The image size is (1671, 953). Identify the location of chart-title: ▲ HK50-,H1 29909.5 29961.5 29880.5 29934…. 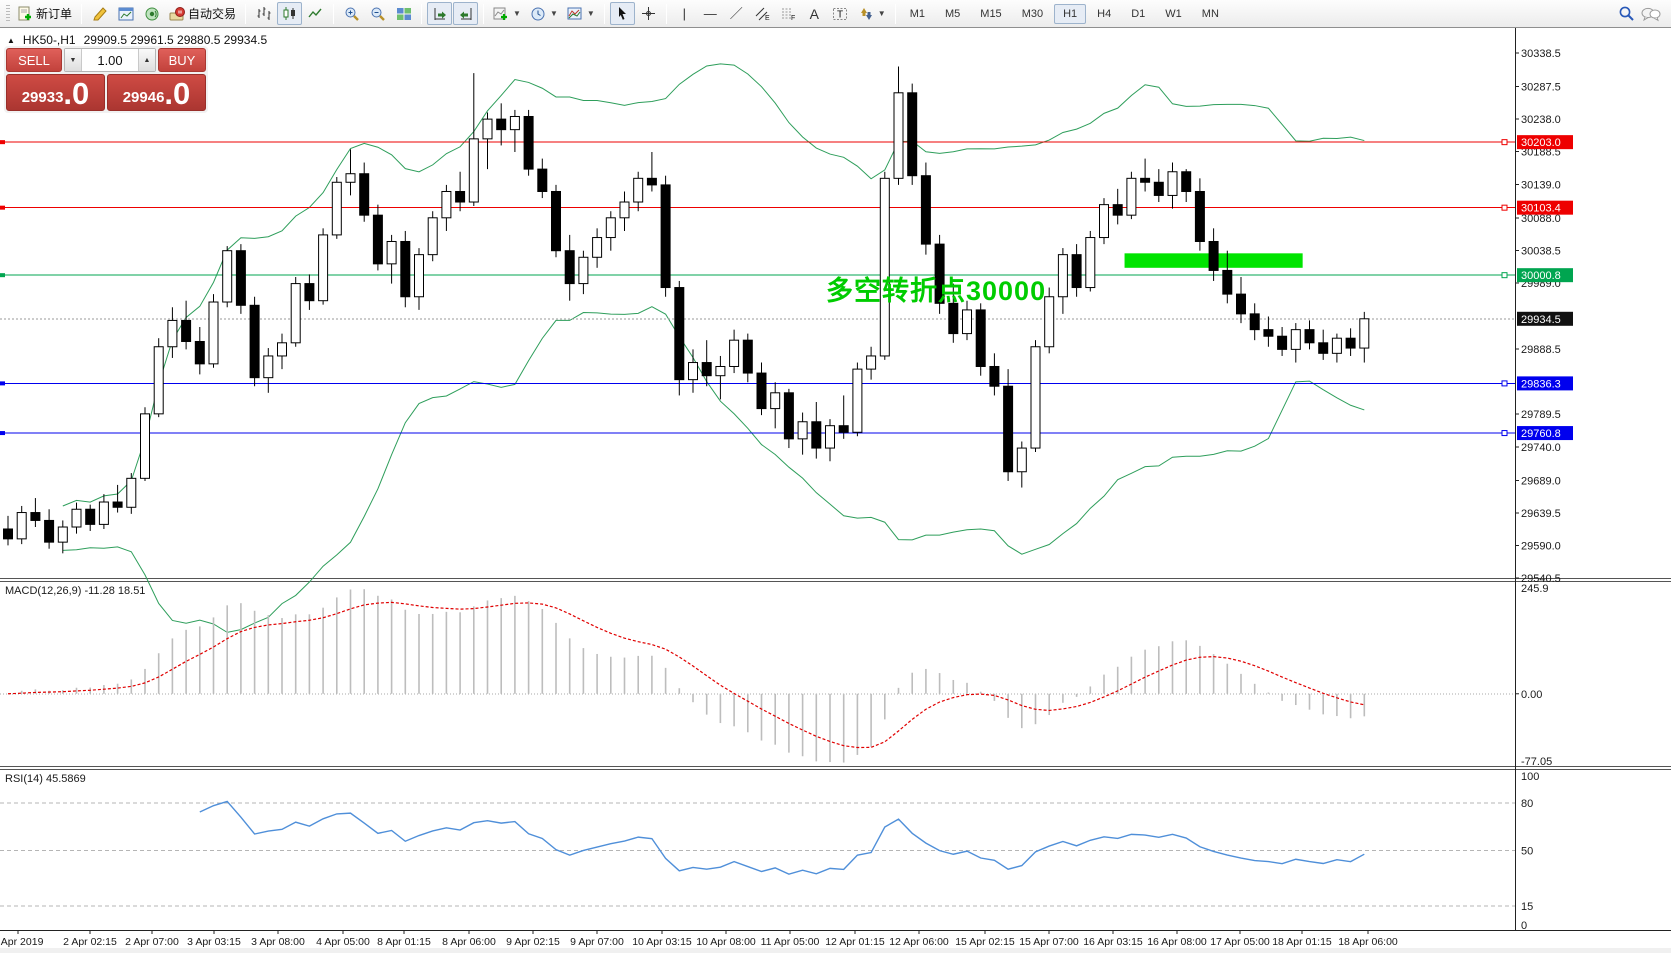
(137, 40).